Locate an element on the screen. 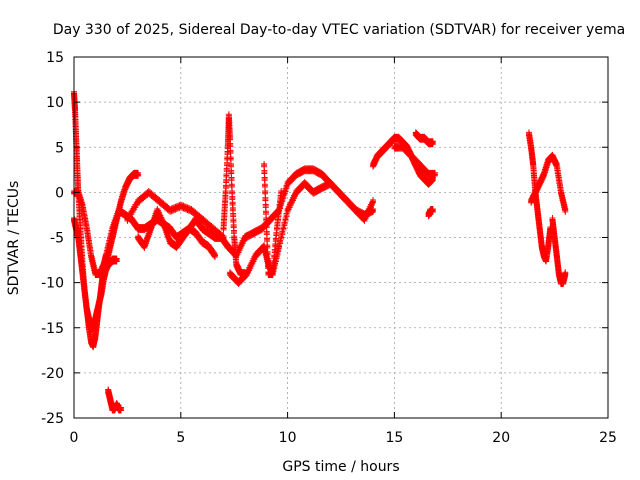 Image resolution: width=640 pixels, height=480 pixels. series-arc-a is located at coordinates (95, 210).